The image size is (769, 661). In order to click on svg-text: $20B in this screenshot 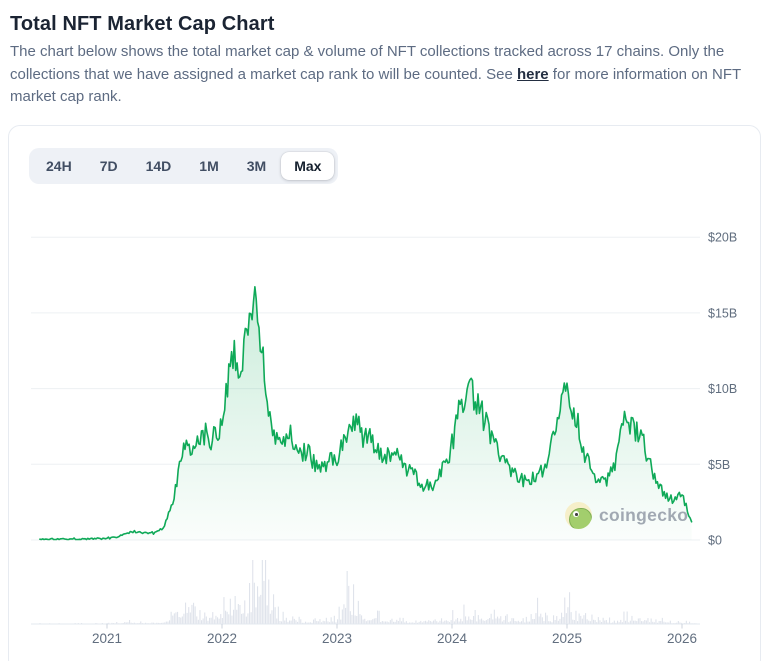, I will do `click(722, 238)`.